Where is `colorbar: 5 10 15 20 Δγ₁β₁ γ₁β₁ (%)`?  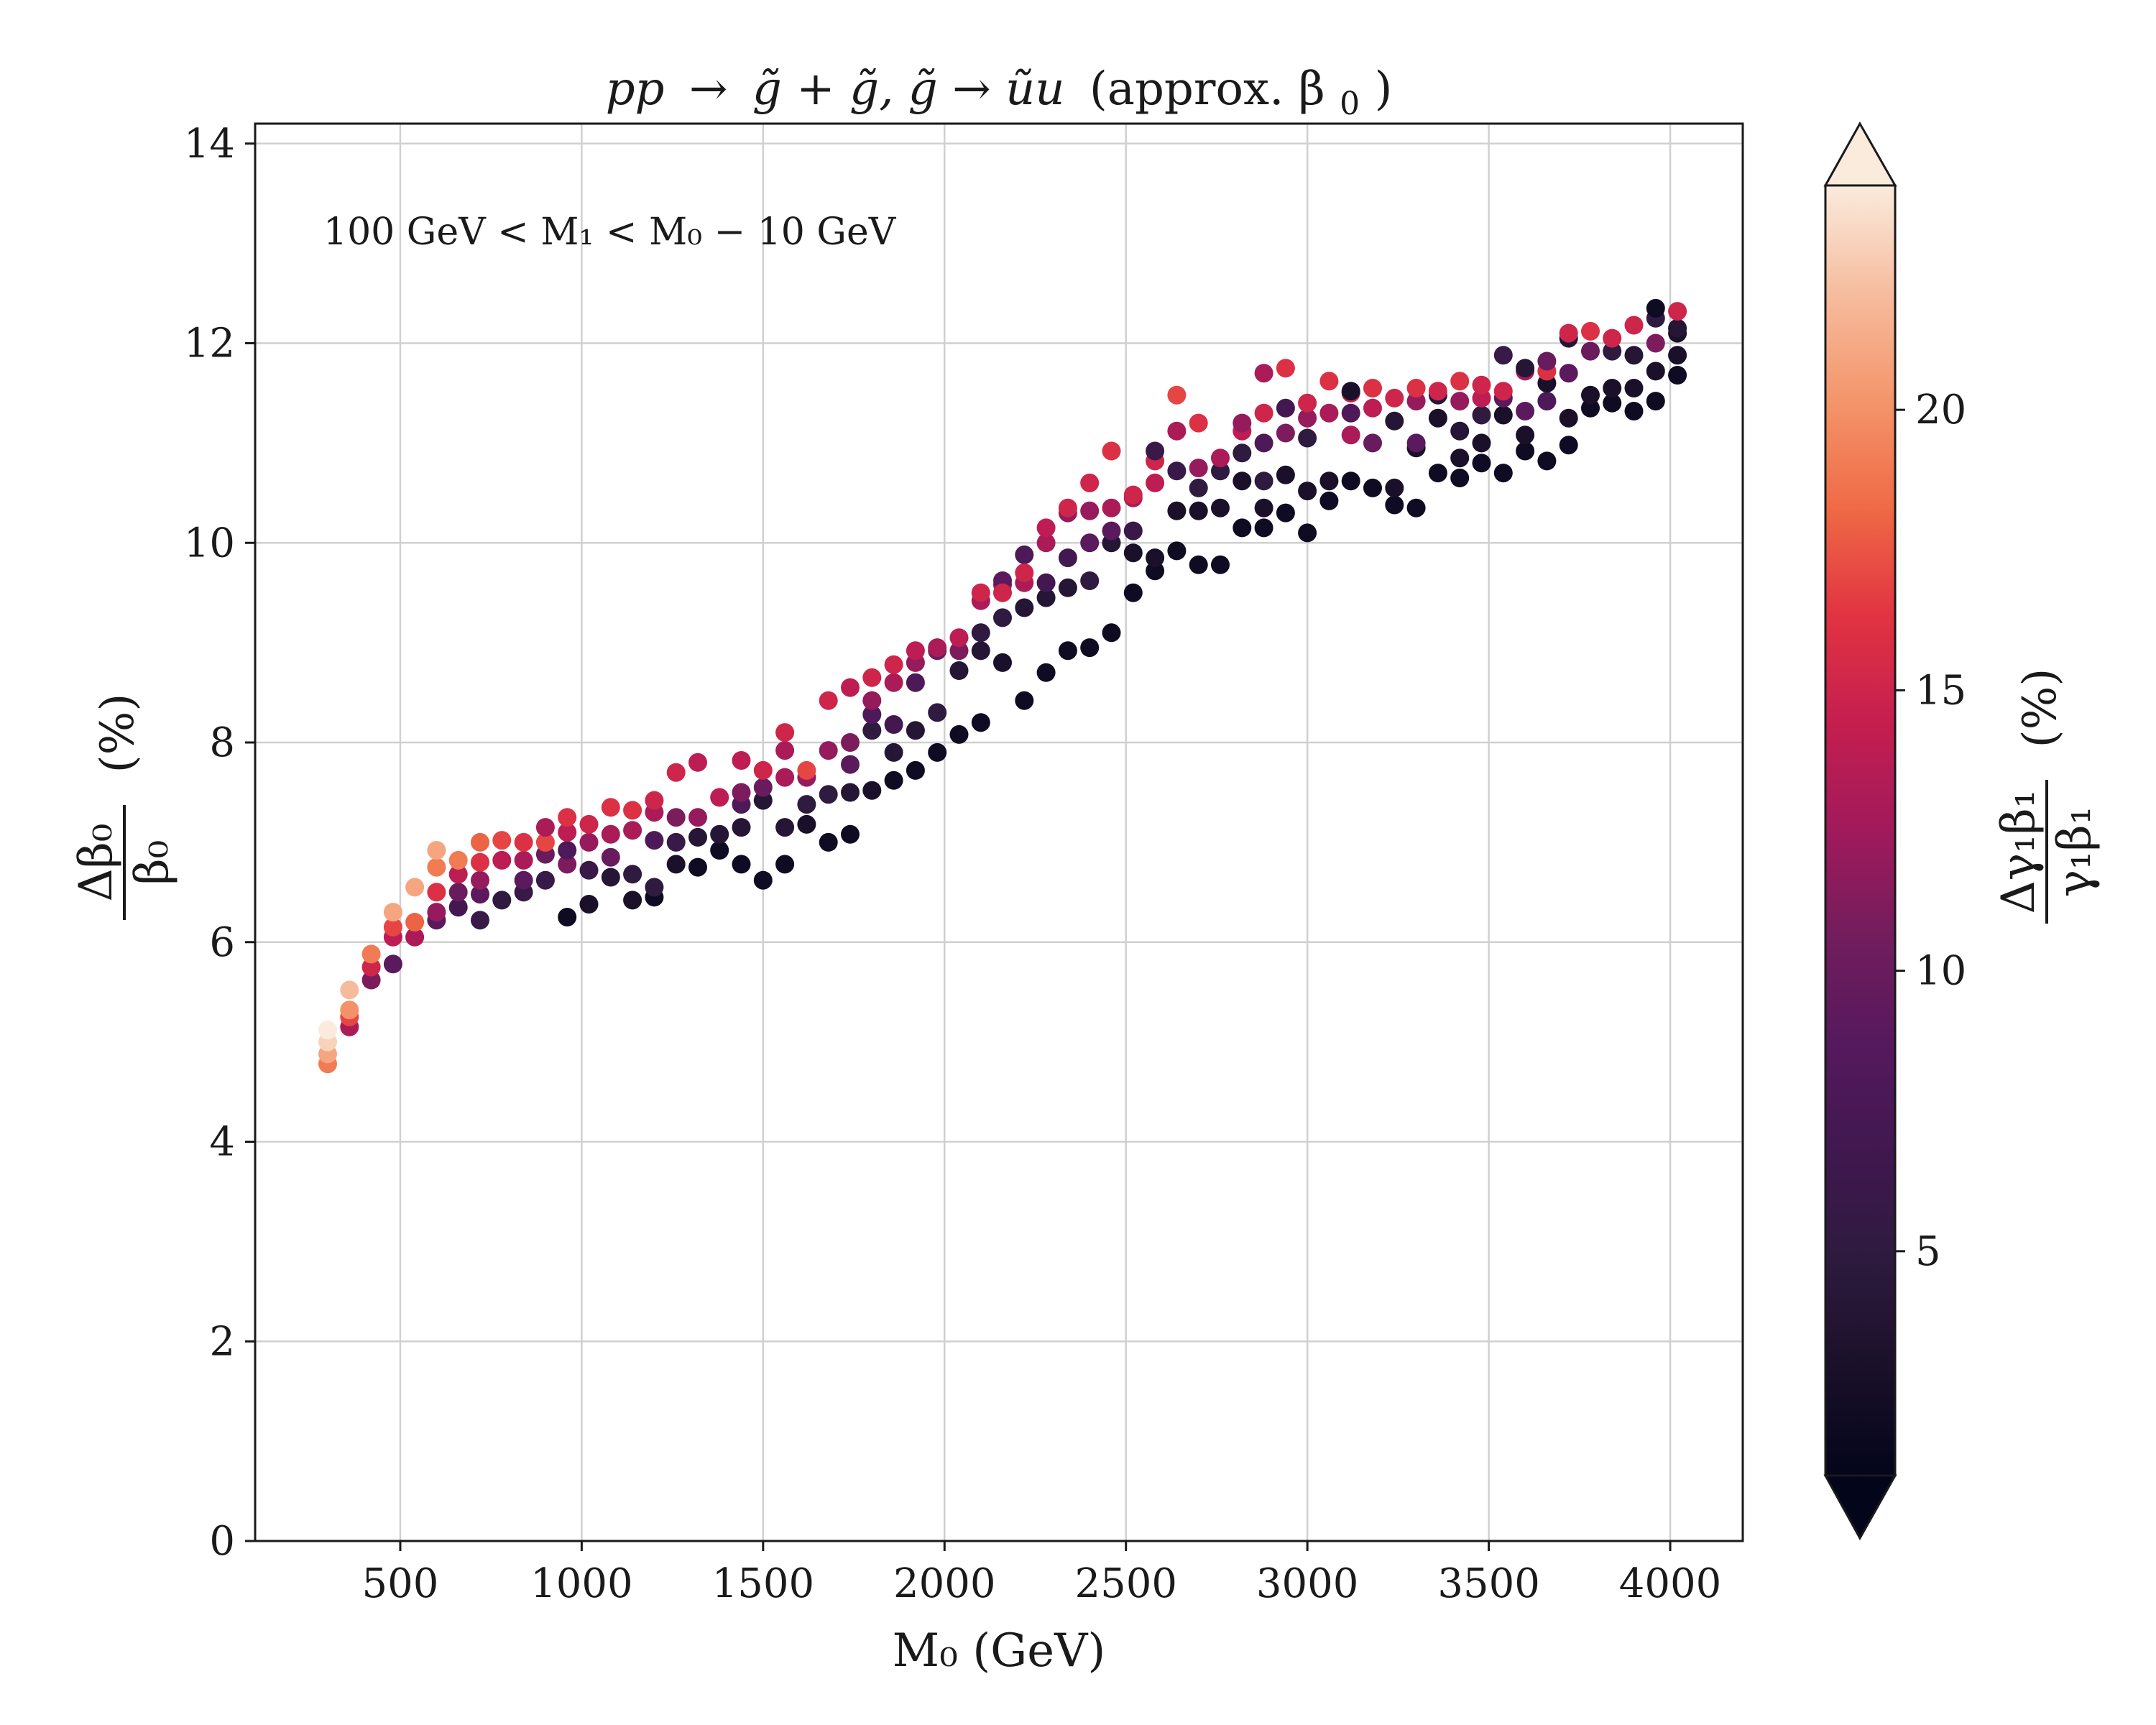 colorbar: 5 10 15 20 Δγ₁β₁ γ₁β₁ (%) is located at coordinates (1962, 831).